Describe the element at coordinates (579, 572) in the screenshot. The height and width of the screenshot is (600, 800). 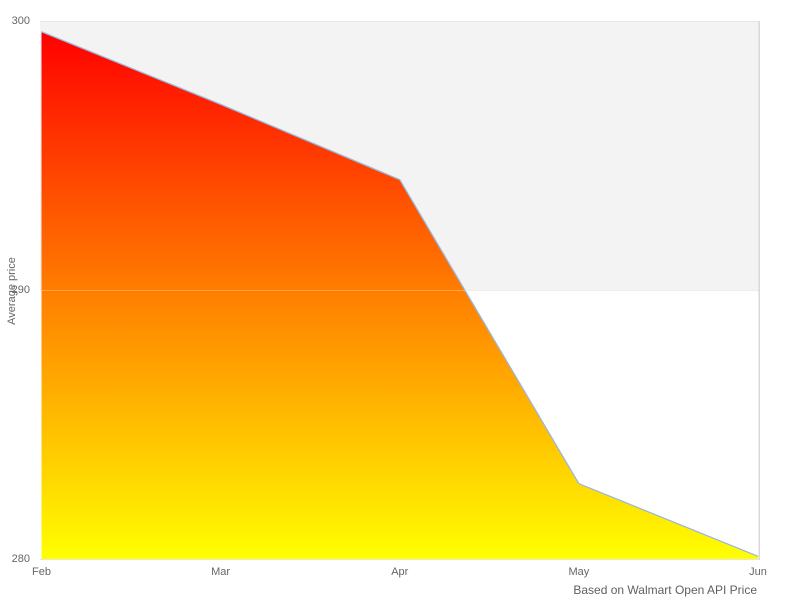
I see `x-tick-label: May` at that location.